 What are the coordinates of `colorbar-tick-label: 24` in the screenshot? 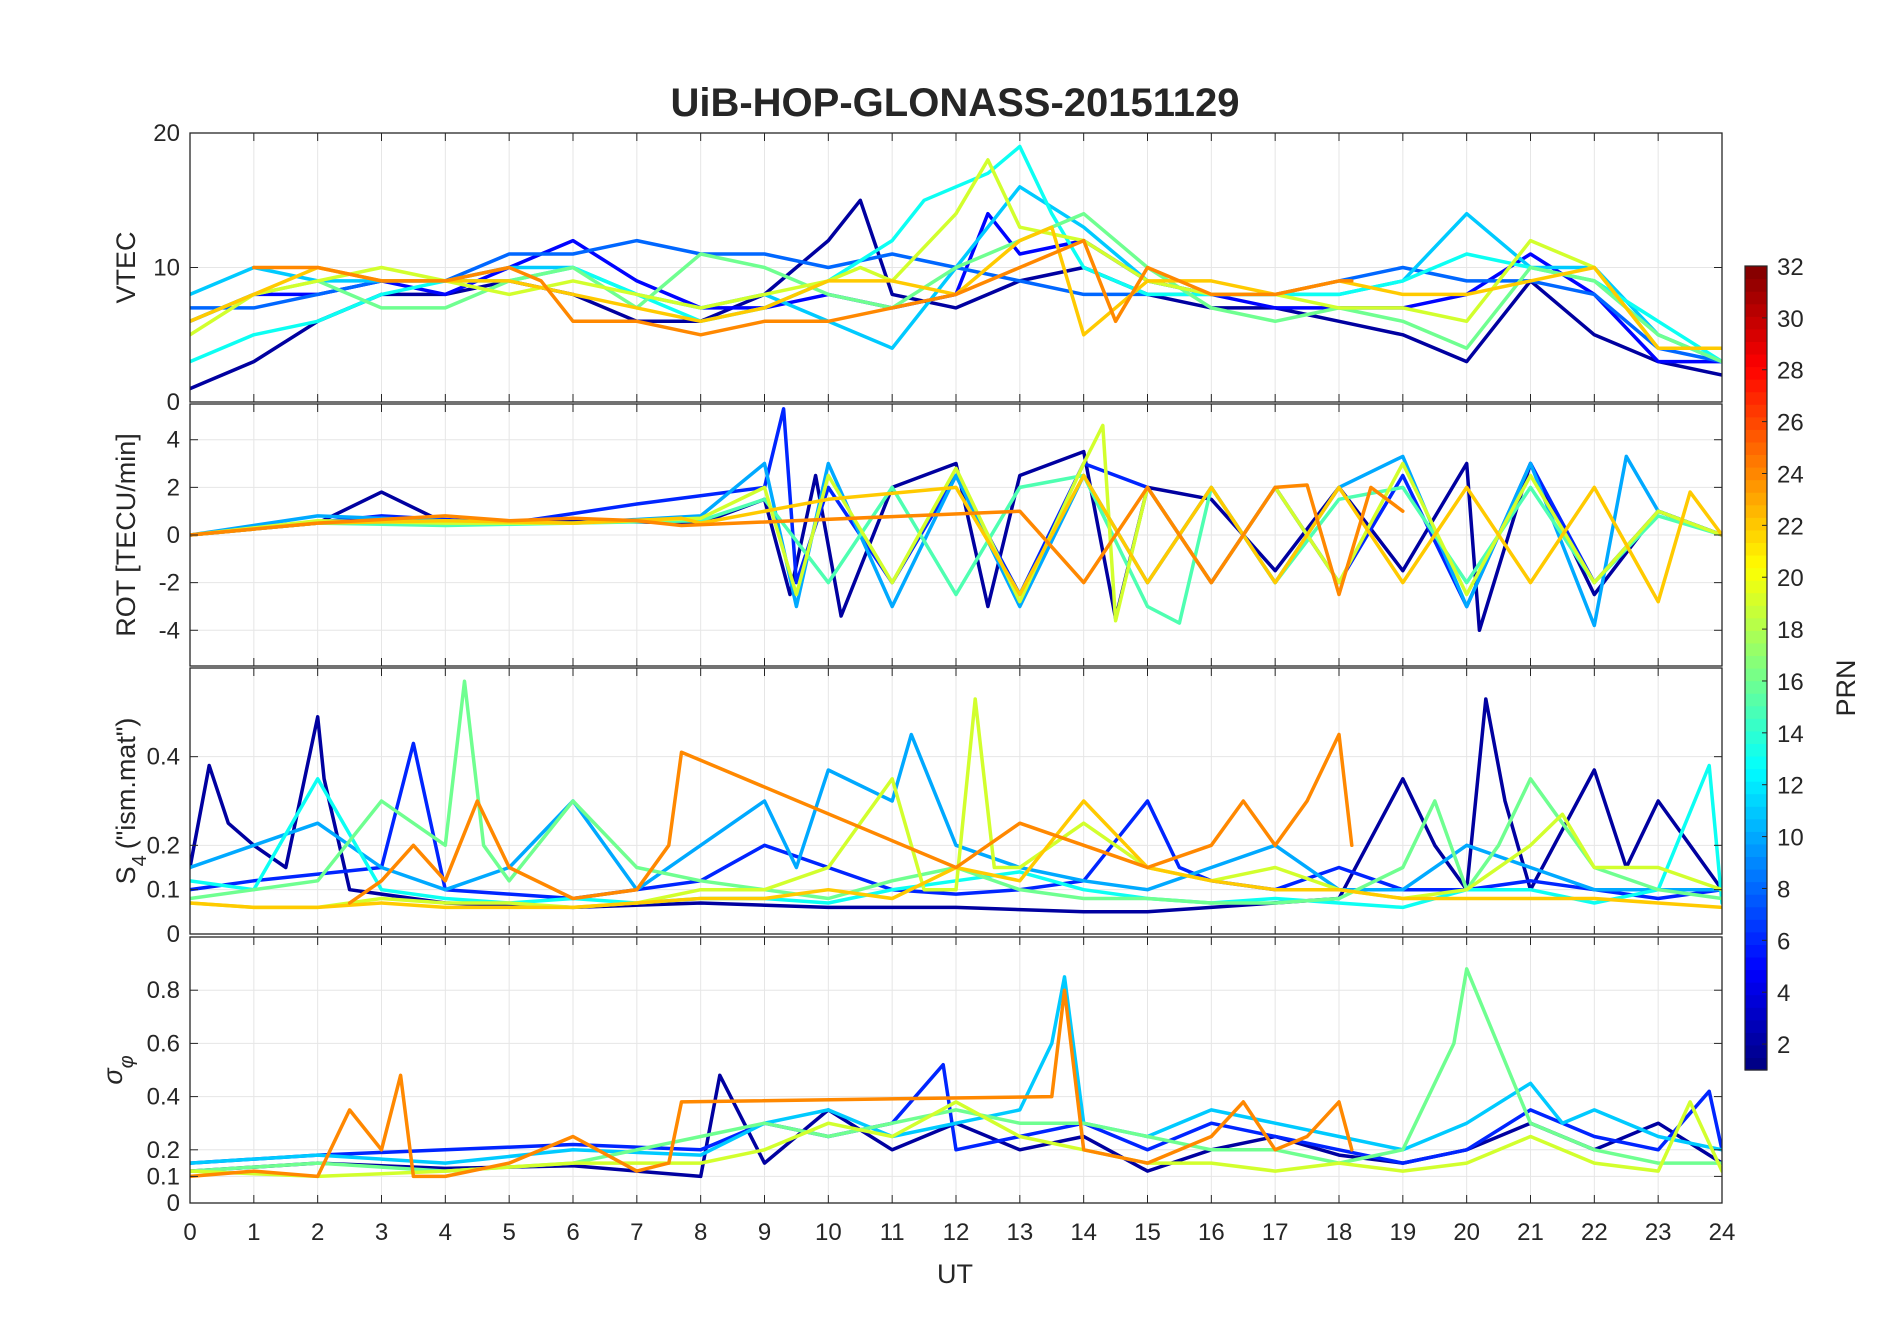 It's located at (1790, 474).